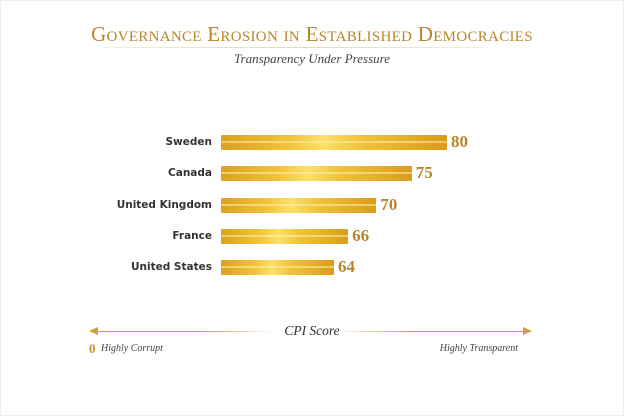 Image resolution: width=624 pixels, height=416 pixels. What do you see at coordinates (92, 348) in the screenshot?
I see `axis-start-label: 0` at bounding box center [92, 348].